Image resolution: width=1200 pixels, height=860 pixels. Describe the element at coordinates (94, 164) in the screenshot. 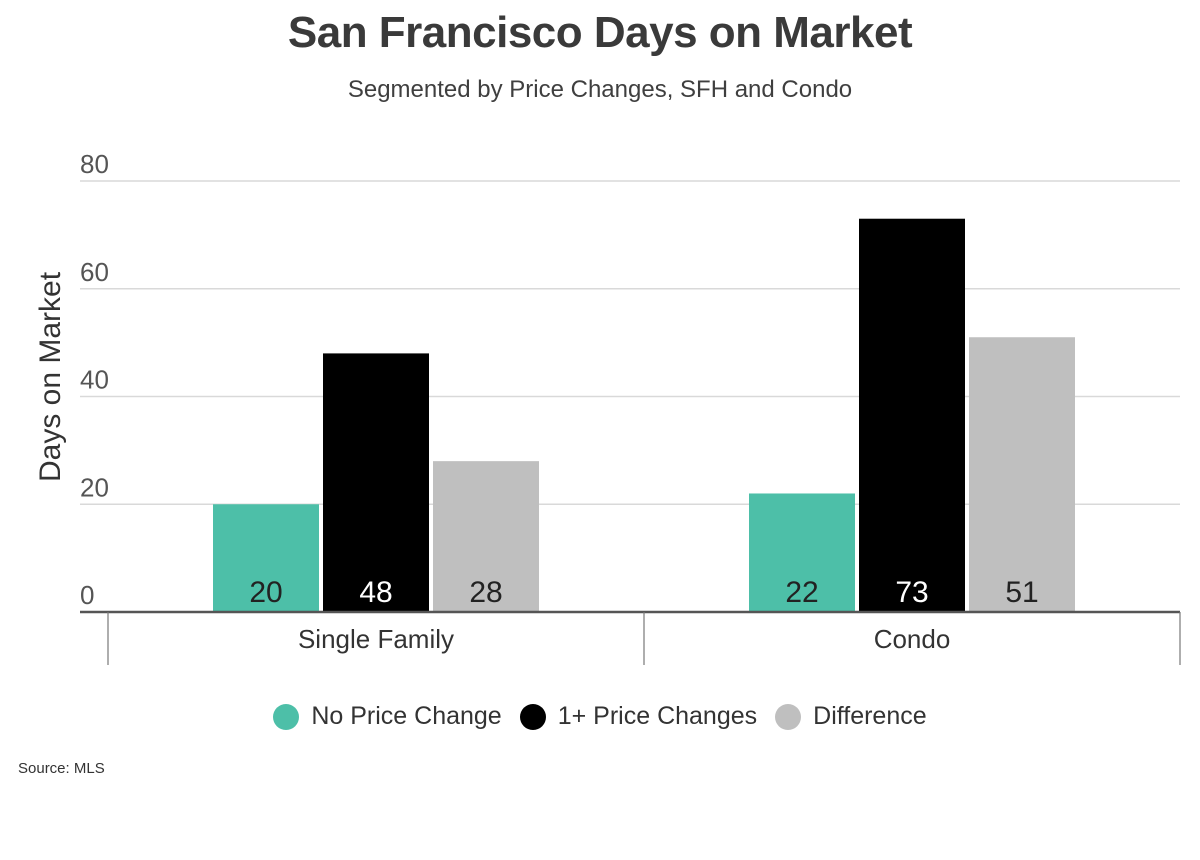

I see `y-tick-label: 80` at that location.